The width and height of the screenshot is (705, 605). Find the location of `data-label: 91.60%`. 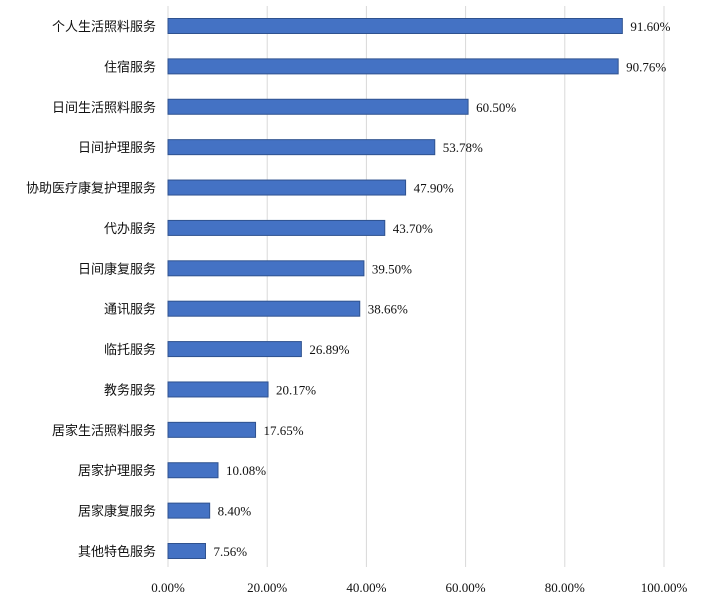

data-label: 91.60% is located at coordinates (650, 26).